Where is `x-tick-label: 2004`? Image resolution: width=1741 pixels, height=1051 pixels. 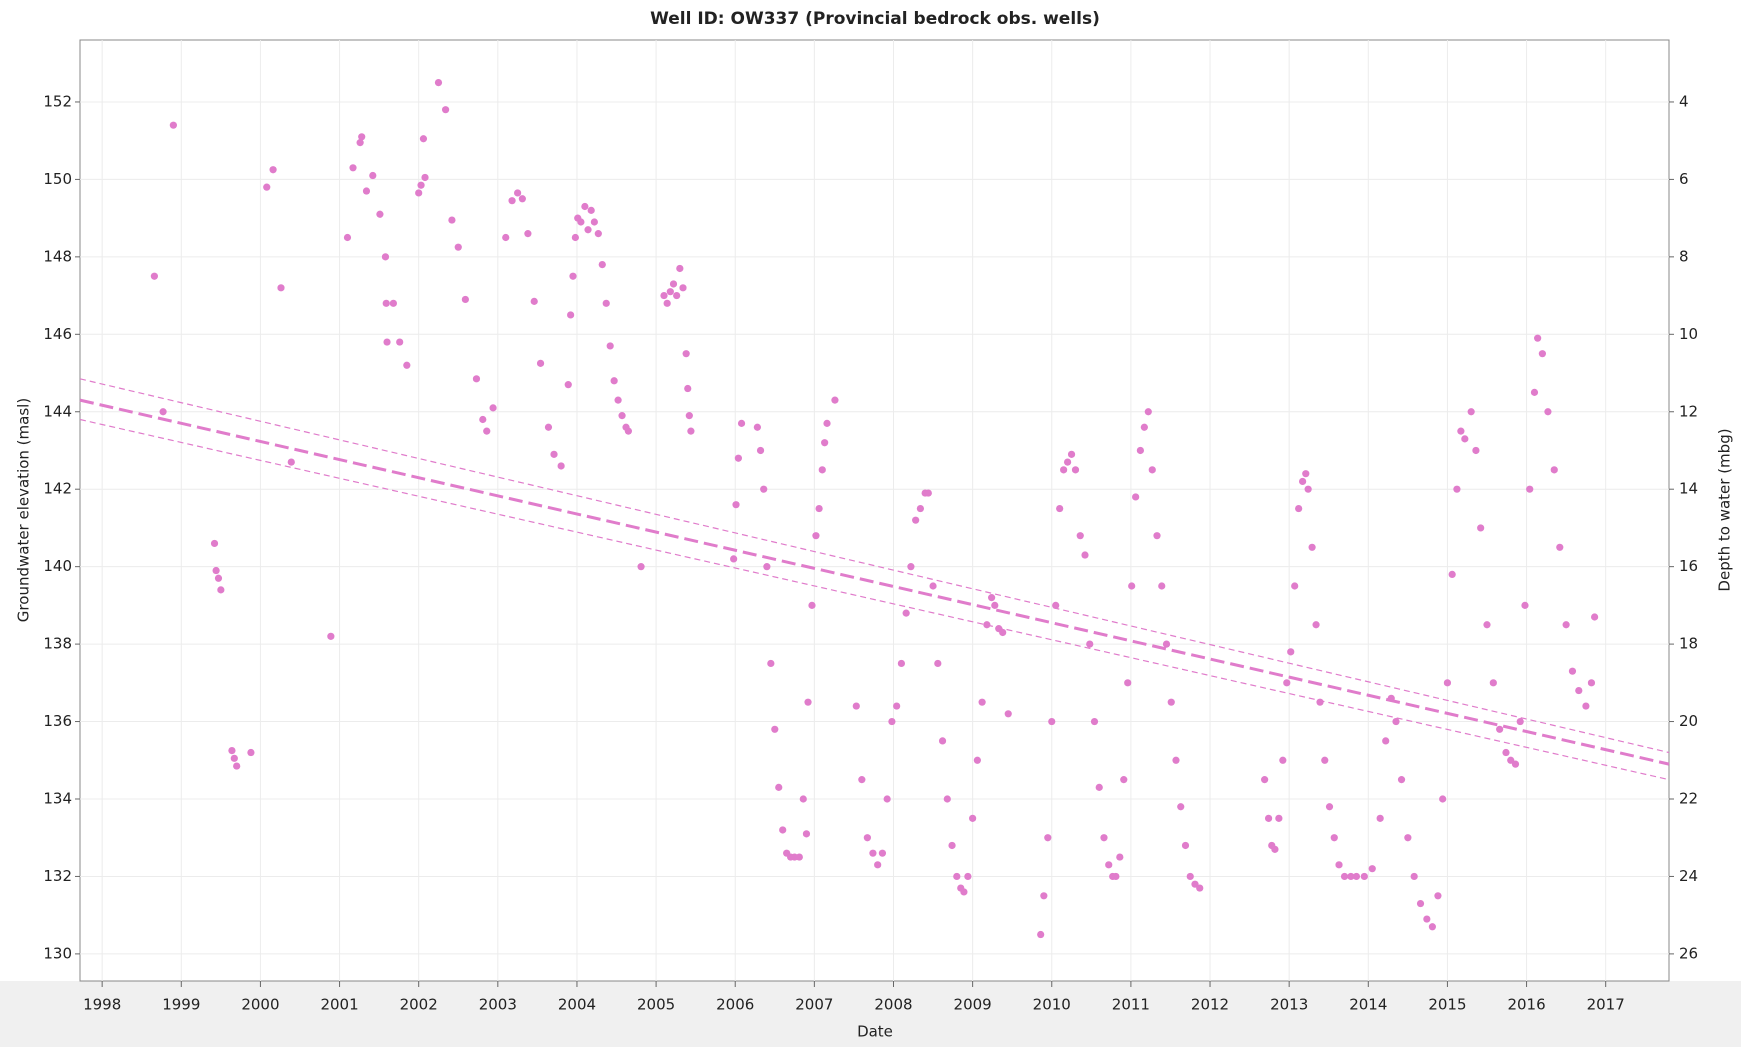
x-tick-label: 2004 is located at coordinates (577, 1005).